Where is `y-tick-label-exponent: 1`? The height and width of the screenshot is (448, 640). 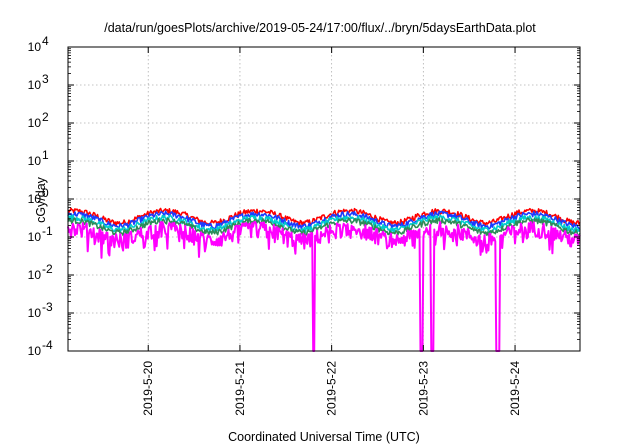
y-tick-label-exponent: 1 is located at coordinates (45, 155).